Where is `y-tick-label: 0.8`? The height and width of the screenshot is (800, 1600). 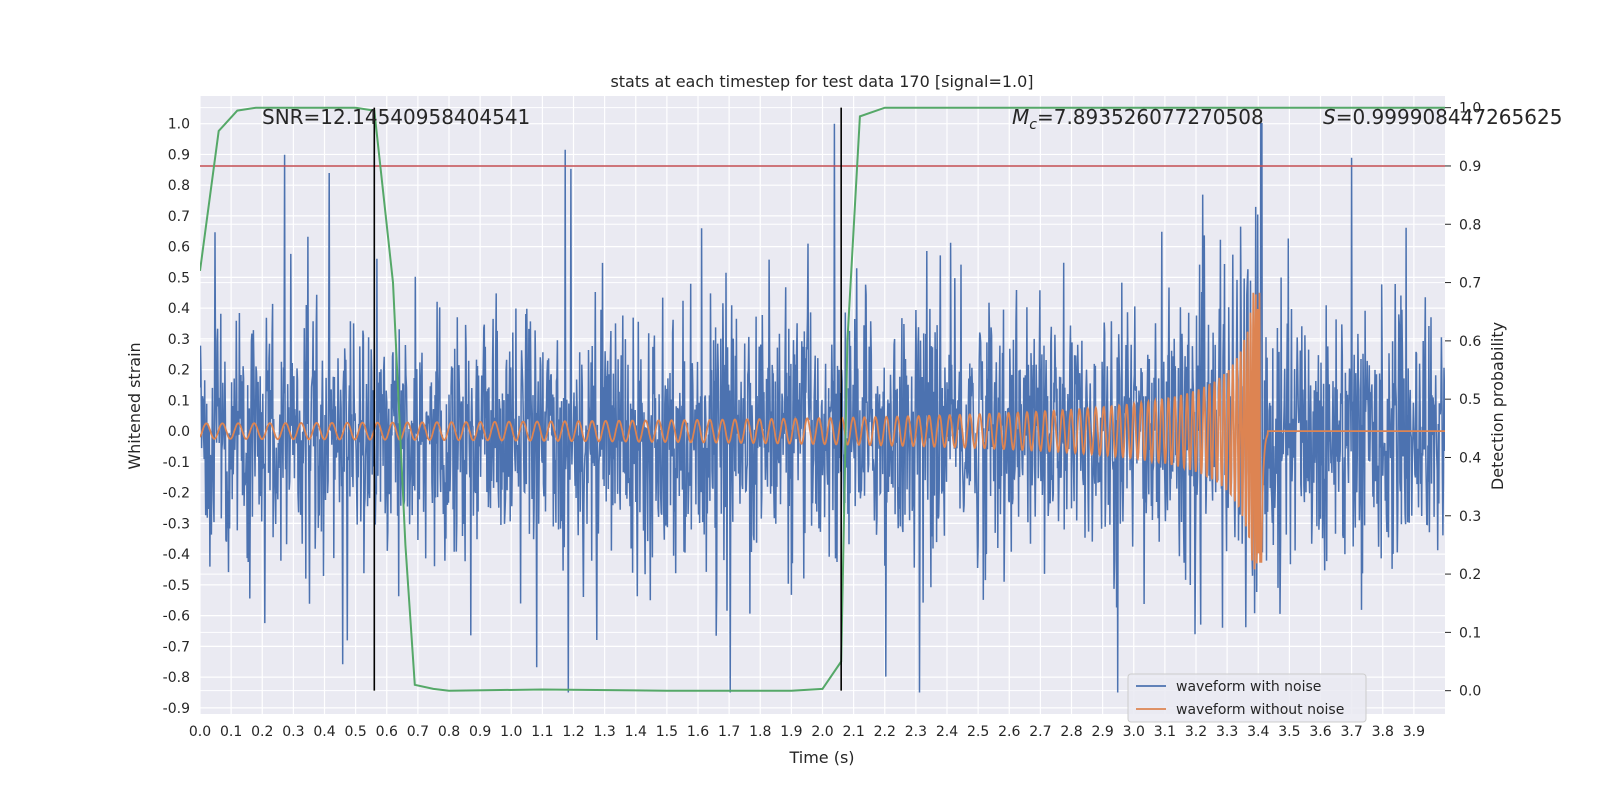 y-tick-label: 0.8 is located at coordinates (179, 186).